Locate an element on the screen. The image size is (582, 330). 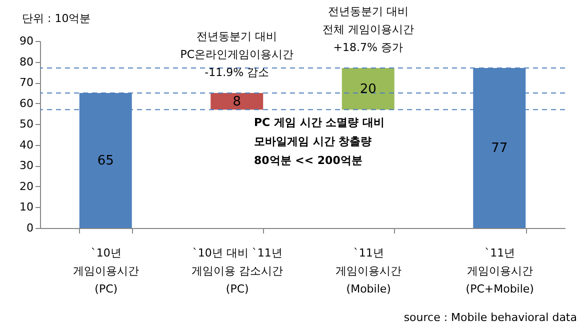
x-tick-label: `11년 게임이용시간 (PC+Mobile) is located at coordinates (500, 271).